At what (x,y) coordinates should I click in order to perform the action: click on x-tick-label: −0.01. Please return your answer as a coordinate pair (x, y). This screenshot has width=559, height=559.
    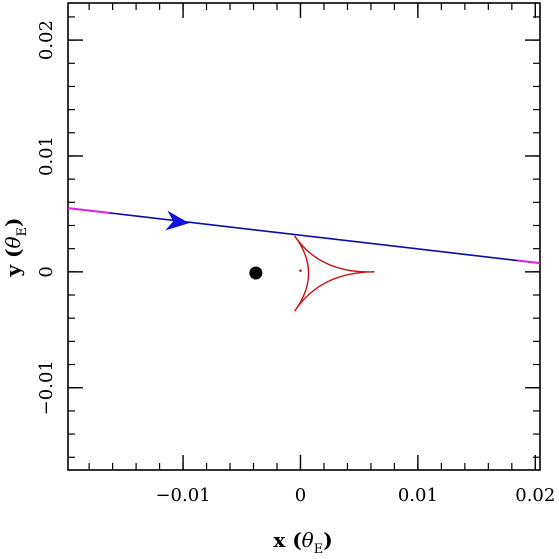
    Looking at the image, I should click on (182, 495).